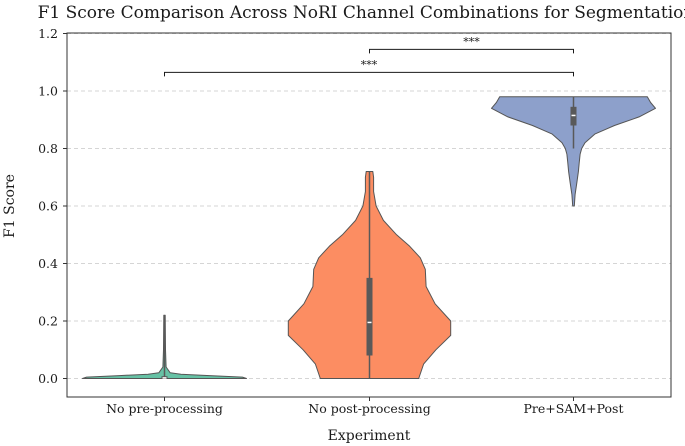  What do you see at coordinates (48, 378) in the screenshot?
I see `y-tick-label: 0.0` at bounding box center [48, 378].